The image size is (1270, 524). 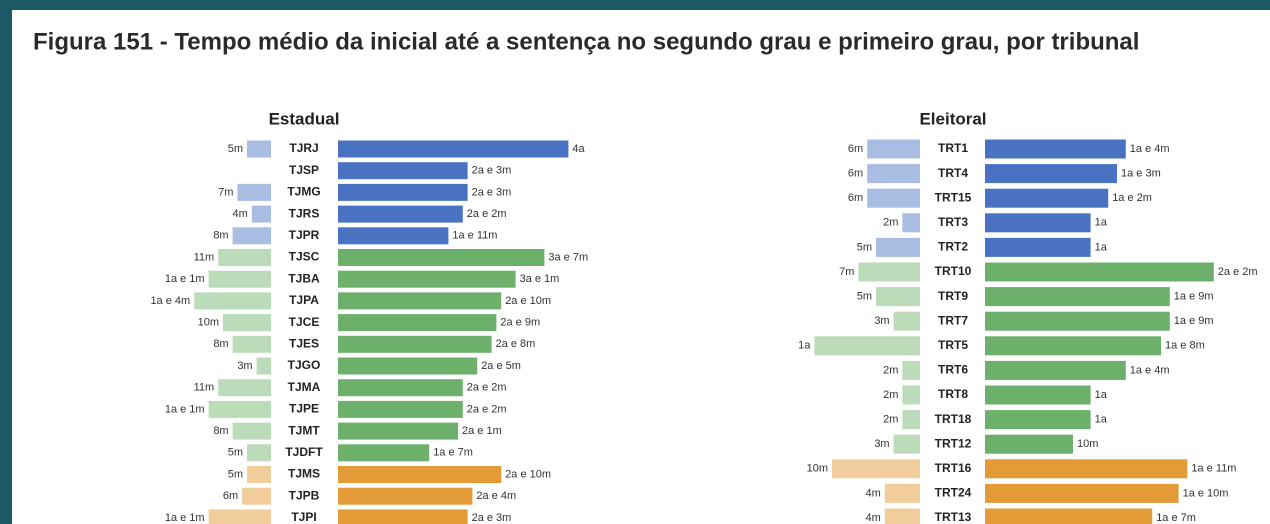 I want to click on category-label: TJSC, so click(x=304, y=257).